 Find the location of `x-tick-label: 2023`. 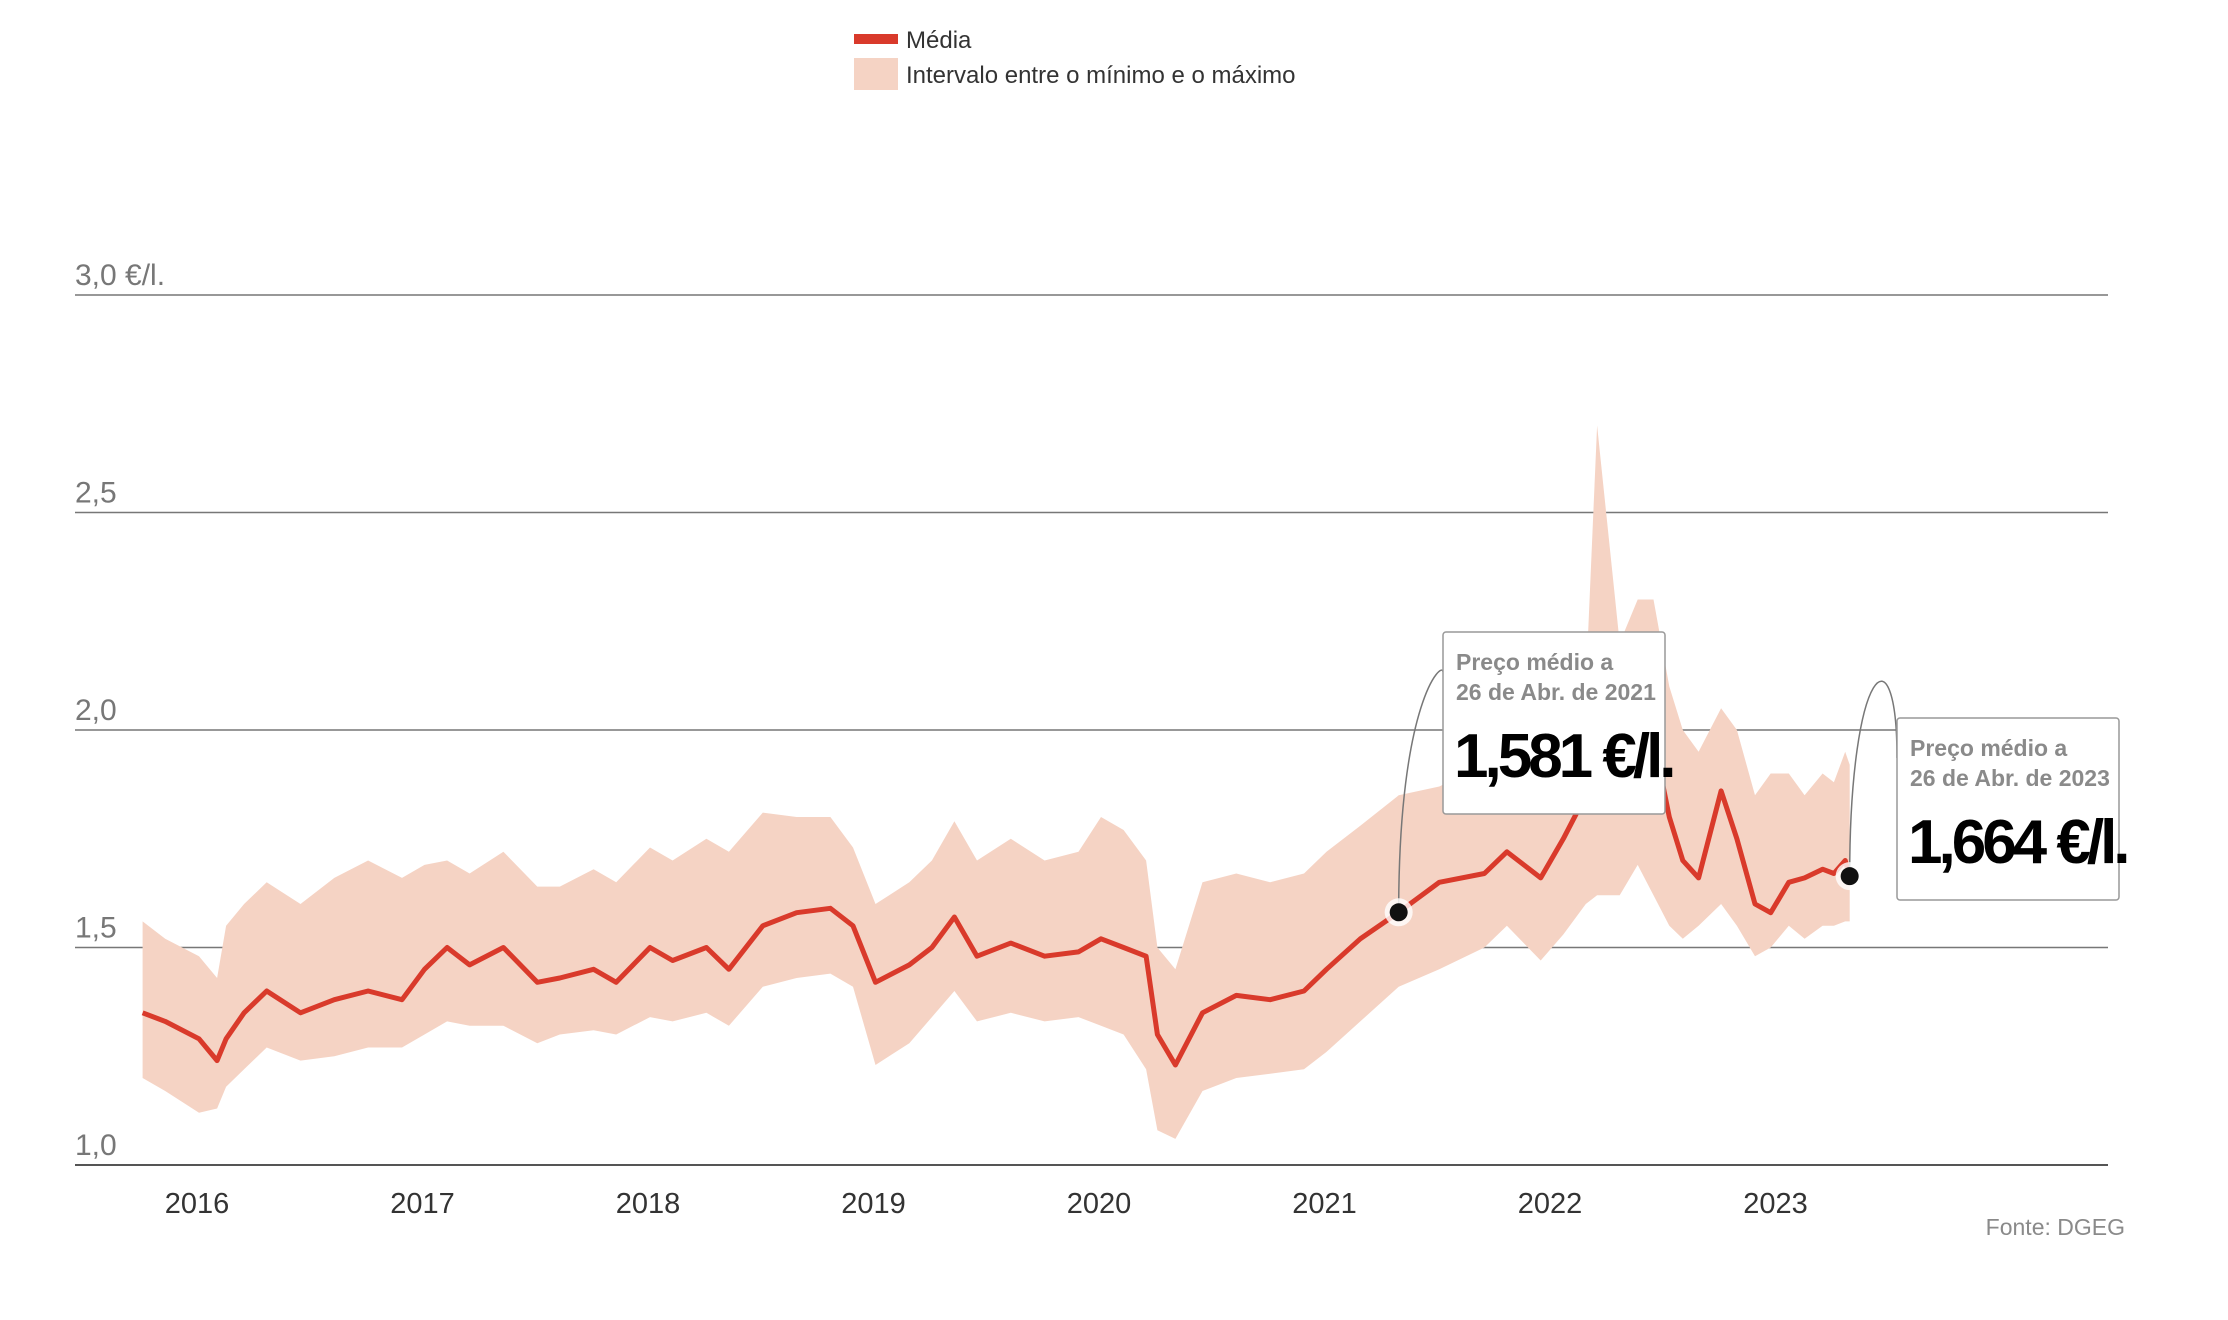

x-tick-label: 2023 is located at coordinates (1775, 1204).